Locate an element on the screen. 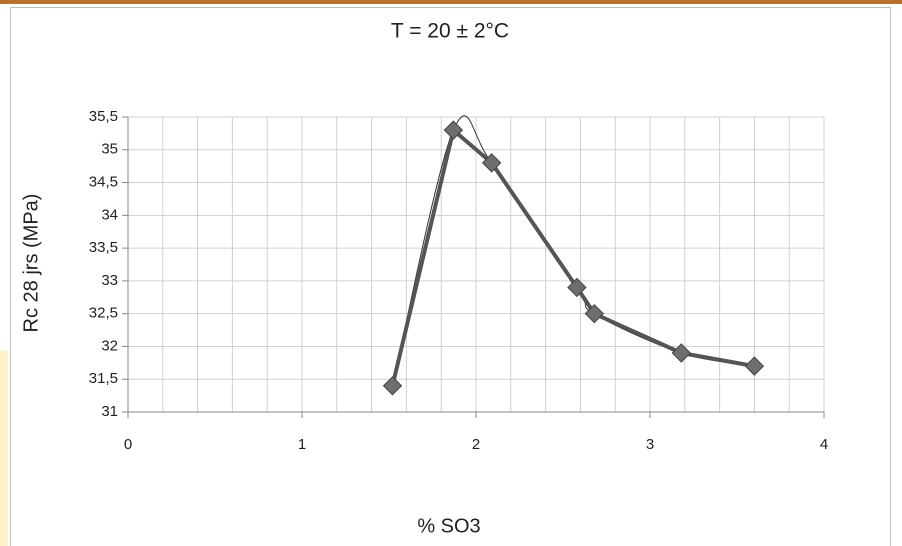  y-tick-label: 33 is located at coordinates (109, 280).